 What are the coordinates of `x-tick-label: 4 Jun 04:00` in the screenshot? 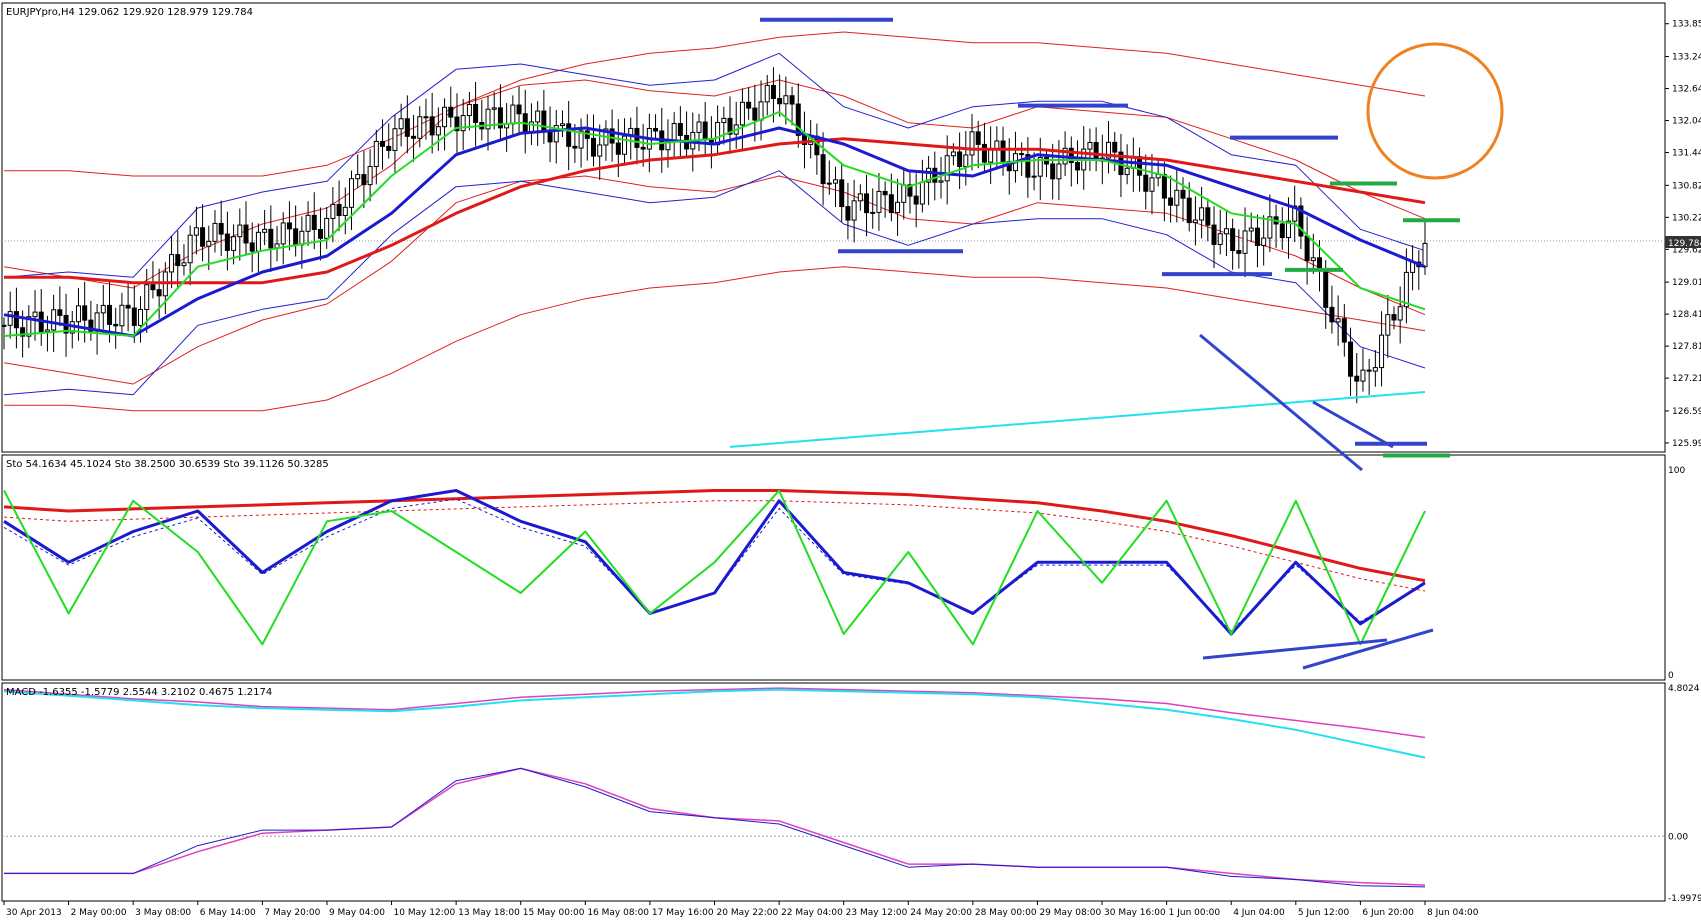 It's located at (1259, 913).